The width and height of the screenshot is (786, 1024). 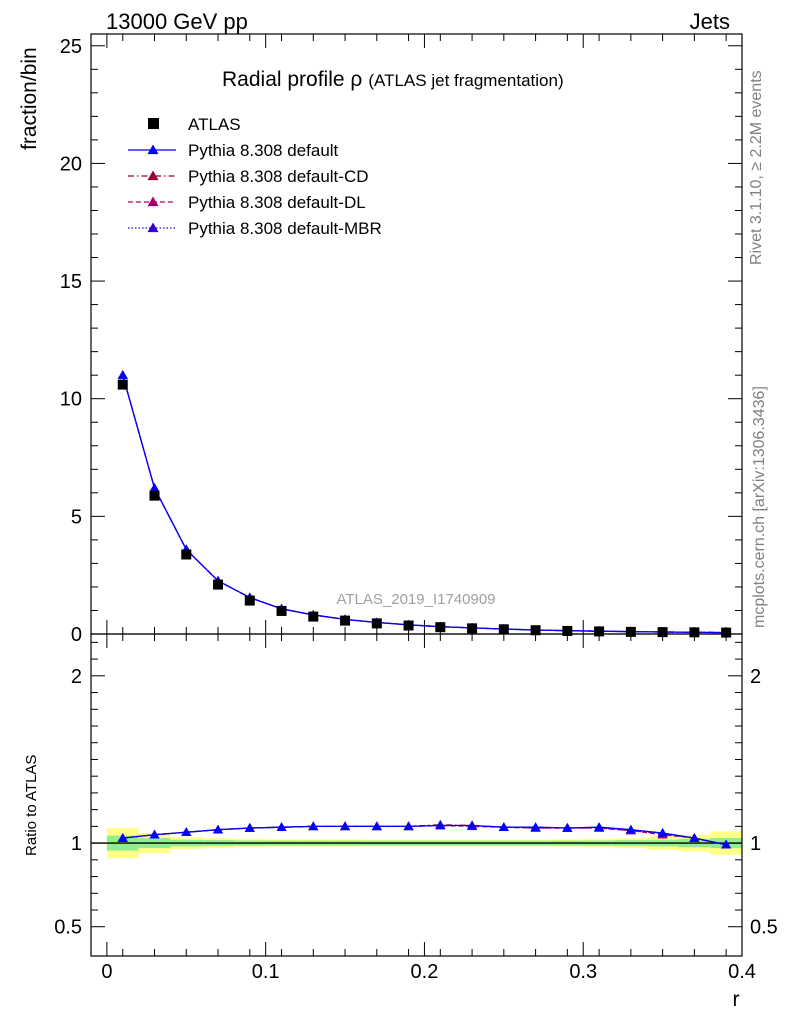 What do you see at coordinates (71, 400) in the screenshot?
I see `main-y-tick-label: 10` at bounding box center [71, 400].